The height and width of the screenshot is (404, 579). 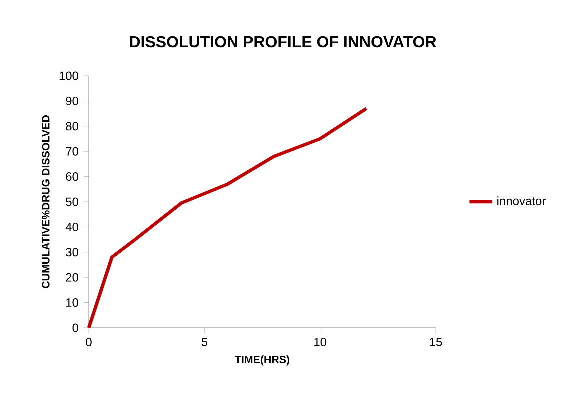 I want to click on y-tick-label: 0, so click(x=75, y=328).